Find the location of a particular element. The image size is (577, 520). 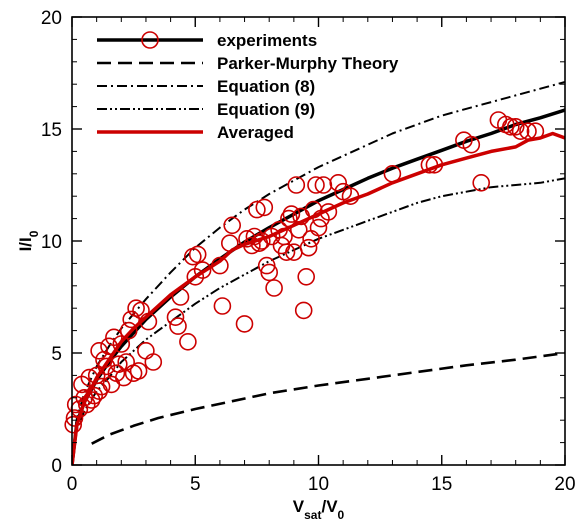

legend-marker is located at coordinates (150, 40).